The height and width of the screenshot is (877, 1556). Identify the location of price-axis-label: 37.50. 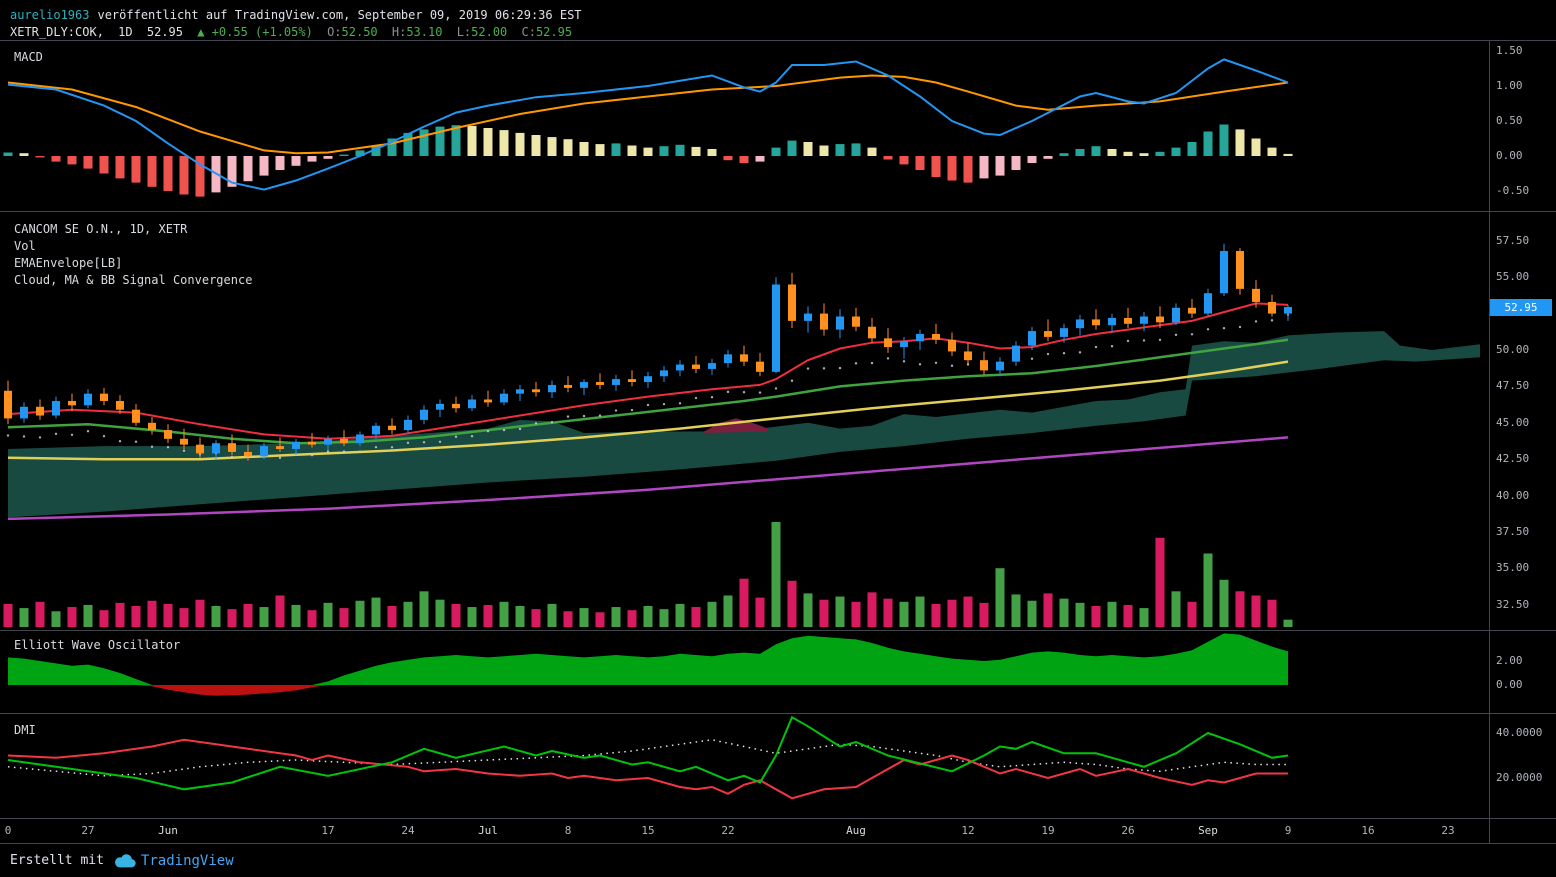
(1513, 531).